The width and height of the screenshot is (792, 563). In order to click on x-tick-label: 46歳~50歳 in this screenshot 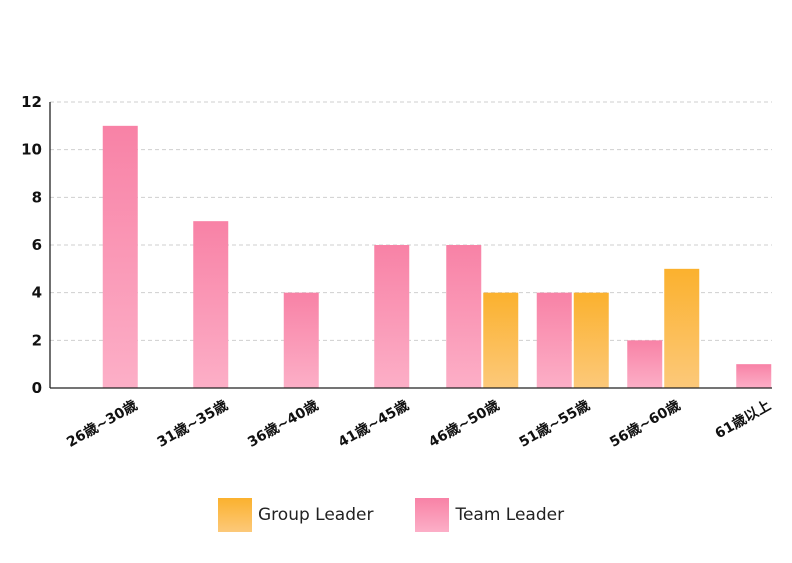, I will do `click(464, 424)`.